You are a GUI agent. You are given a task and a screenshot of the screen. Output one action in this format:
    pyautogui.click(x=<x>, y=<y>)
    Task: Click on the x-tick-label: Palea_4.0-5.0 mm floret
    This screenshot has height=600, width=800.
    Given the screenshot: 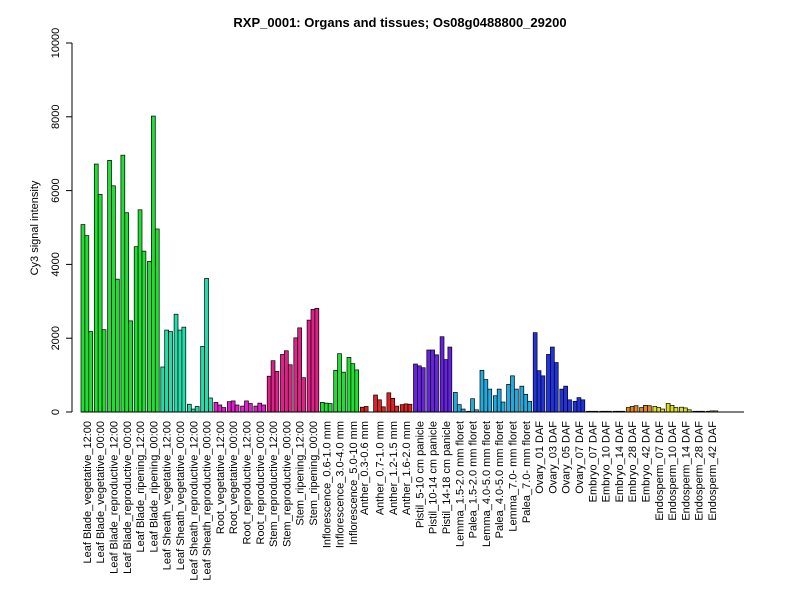 What is the action you would take?
    pyautogui.click(x=500, y=479)
    